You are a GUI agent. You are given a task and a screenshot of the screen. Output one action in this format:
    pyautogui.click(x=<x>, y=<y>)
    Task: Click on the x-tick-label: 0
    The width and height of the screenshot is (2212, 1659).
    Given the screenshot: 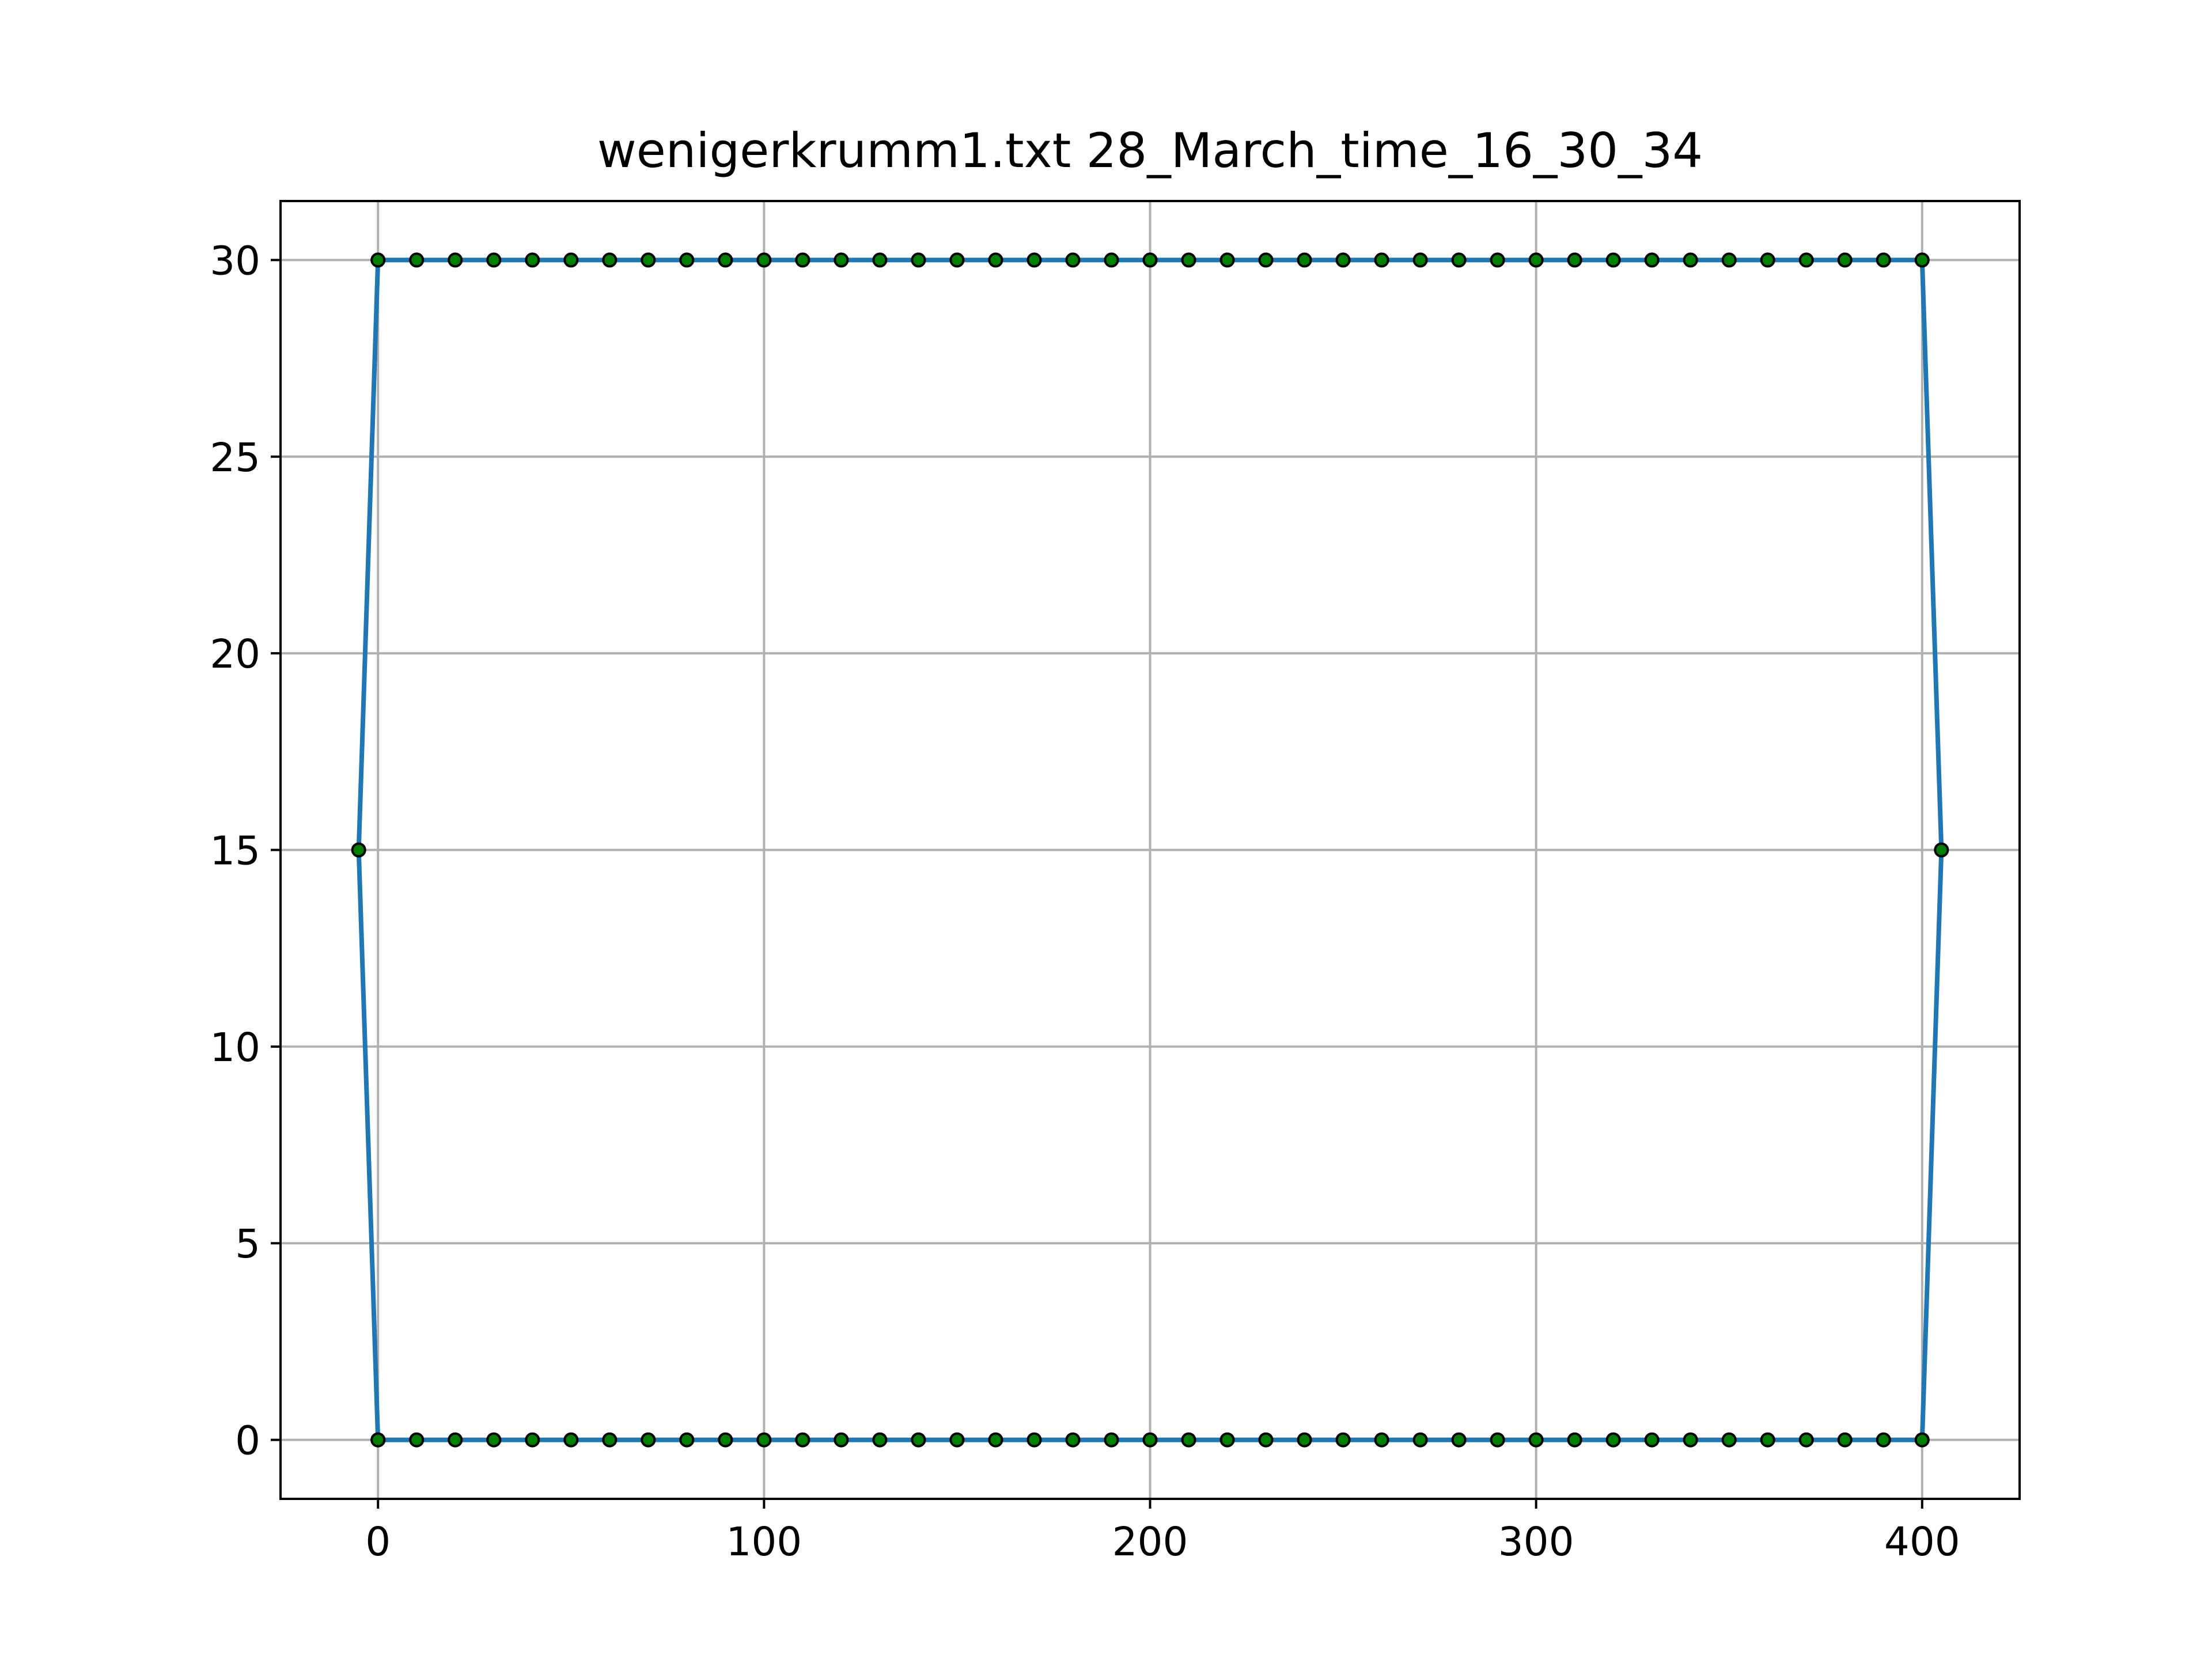 What is the action you would take?
    pyautogui.click(x=378, y=1542)
    